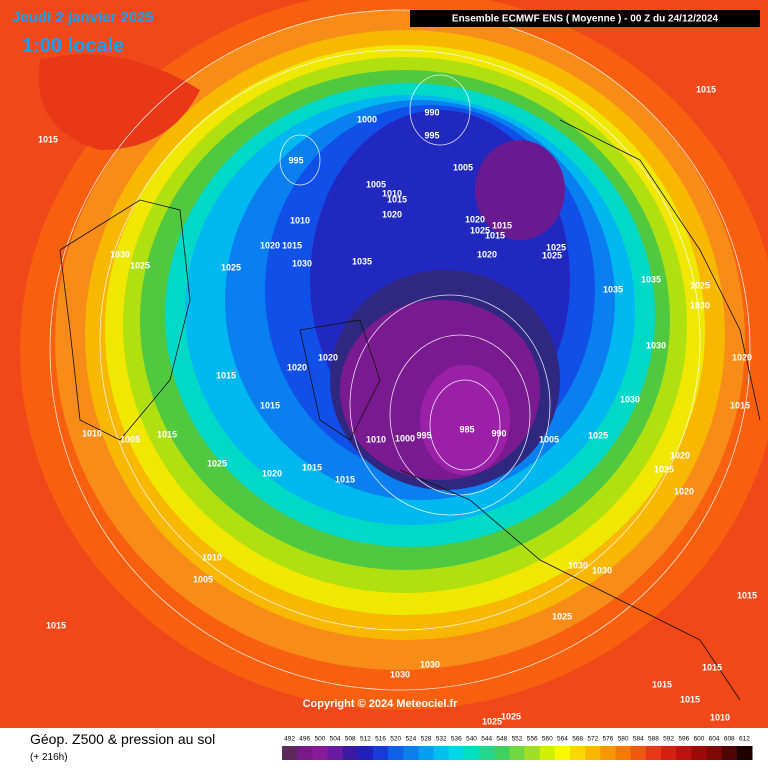 The width and height of the screenshot is (768, 768). I want to click on local-time: 1:00 locale, so click(73, 46).